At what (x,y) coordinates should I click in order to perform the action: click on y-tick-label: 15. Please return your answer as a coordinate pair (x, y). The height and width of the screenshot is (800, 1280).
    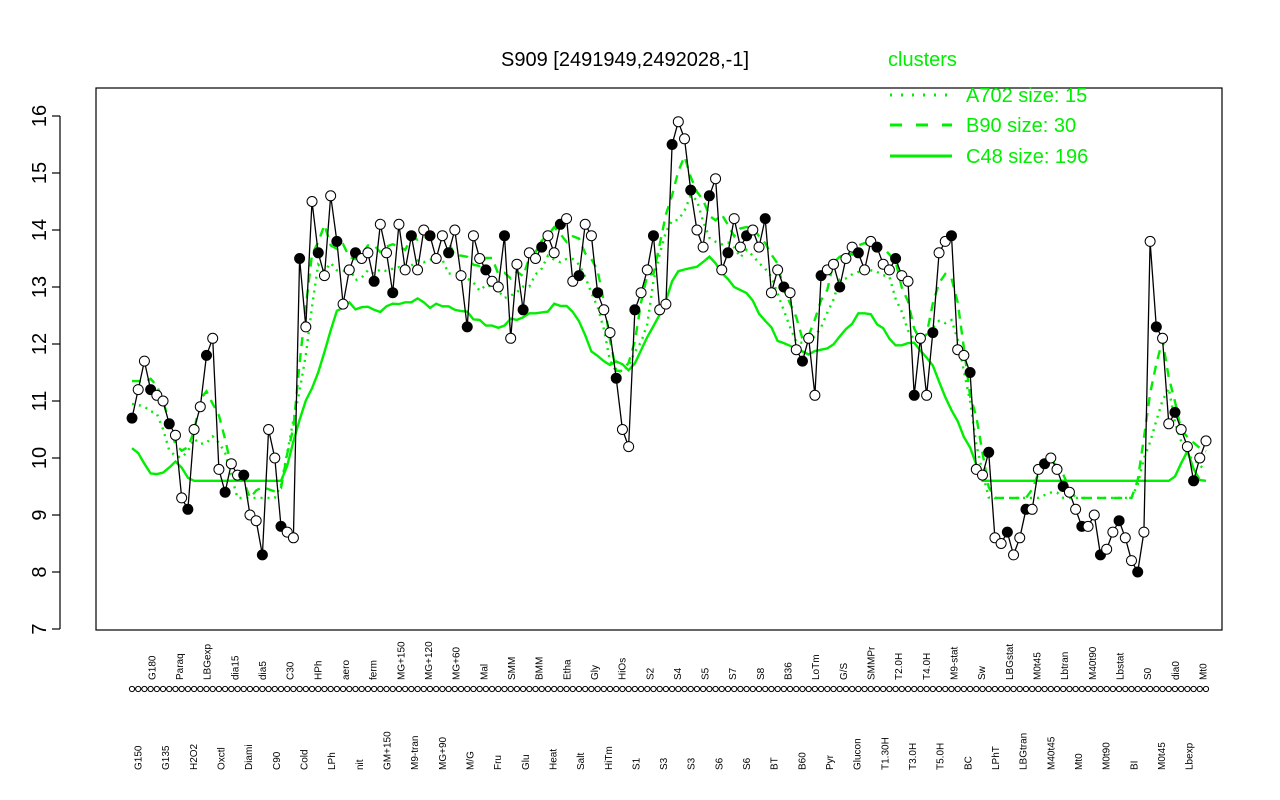
    Looking at the image, I should click on (40, 173).